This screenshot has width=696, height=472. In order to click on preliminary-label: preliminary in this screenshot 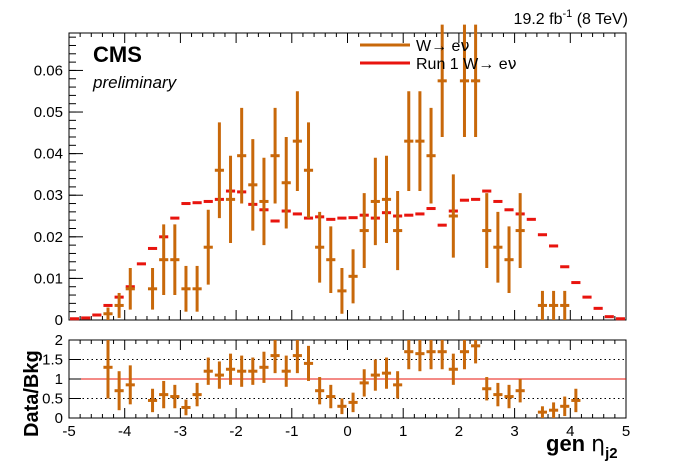, I will do `click(135, 82)`.